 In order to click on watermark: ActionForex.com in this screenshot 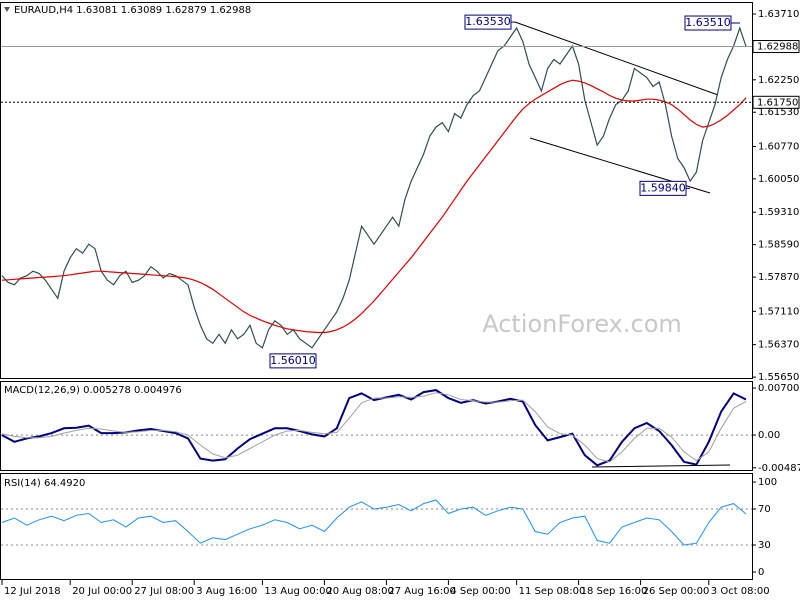, I will do `click(582, 324)`.